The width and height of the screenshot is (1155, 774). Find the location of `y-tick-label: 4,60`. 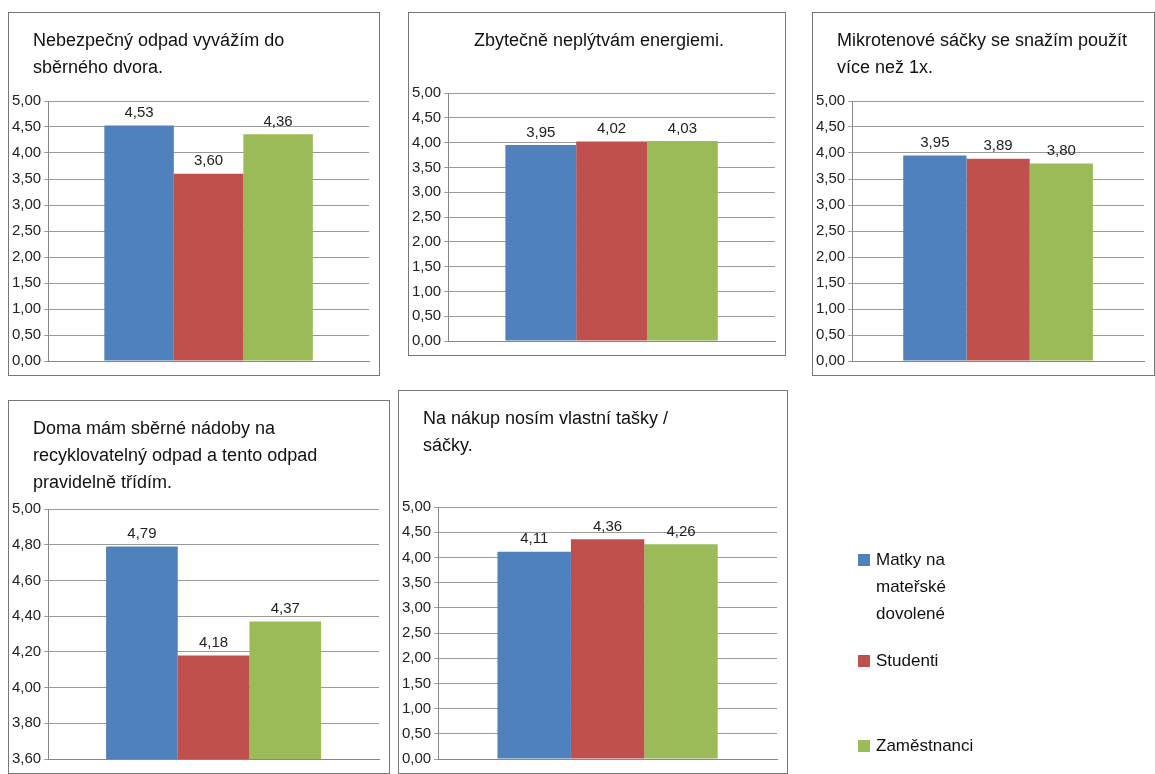

y-tick-label: 4,60 is located at coordinates (26, 579).